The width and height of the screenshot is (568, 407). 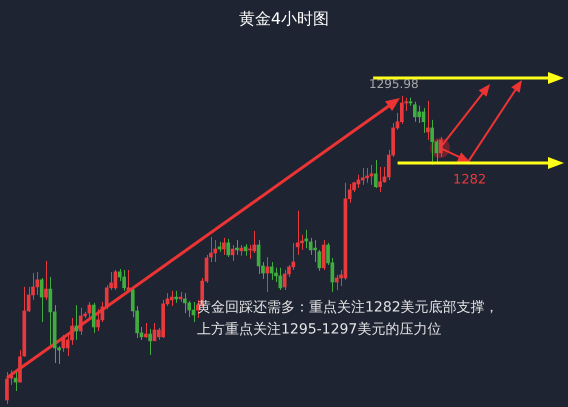 What do you see at coordinates (284, 18) in the screenshot?
I see `chart-title: 黄金4小时图` at bounding box center [284, 18].